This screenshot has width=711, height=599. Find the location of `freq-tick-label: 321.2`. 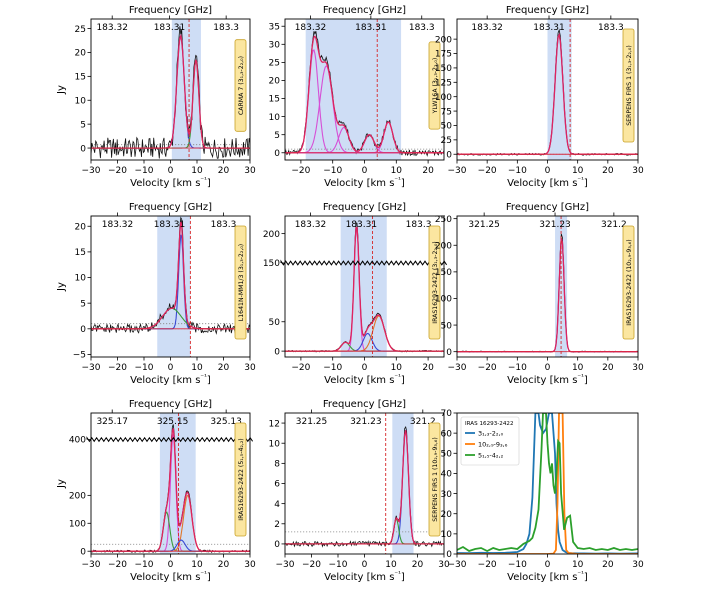

freq-tick-label: 321.2 is located at coordinates (614, 225).